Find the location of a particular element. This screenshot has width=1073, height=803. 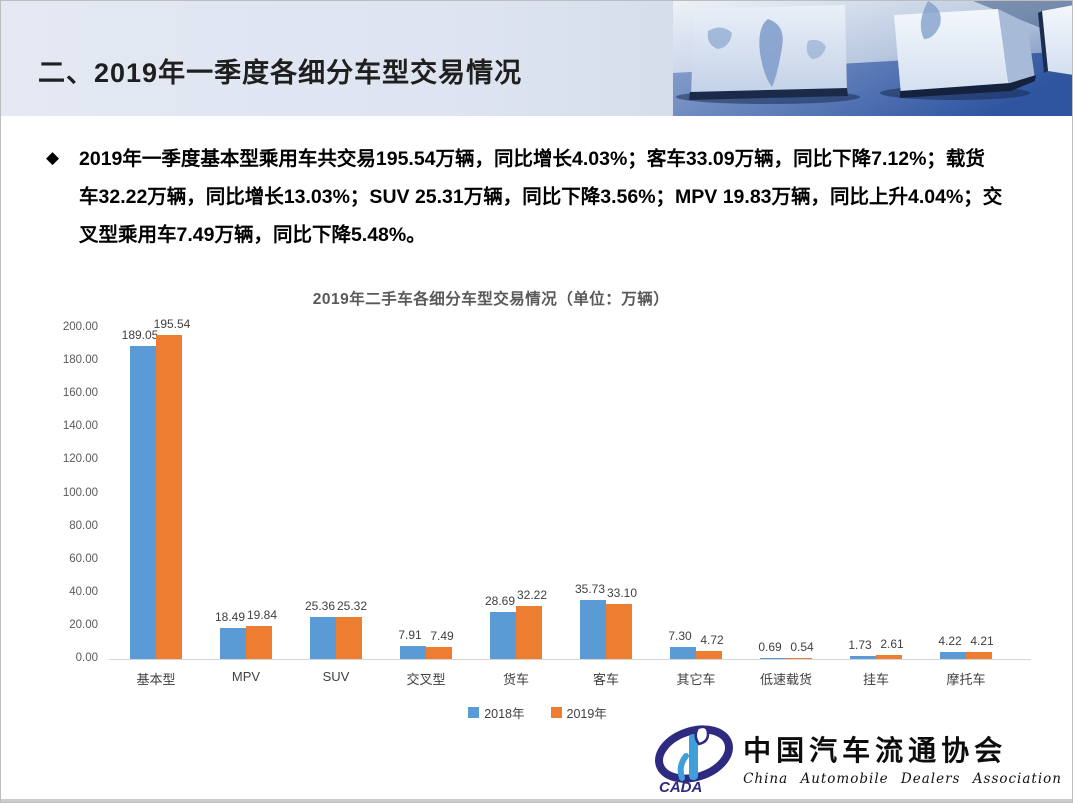

y-axis-tick-label: 40.00 is located at coordinates (83, 591).